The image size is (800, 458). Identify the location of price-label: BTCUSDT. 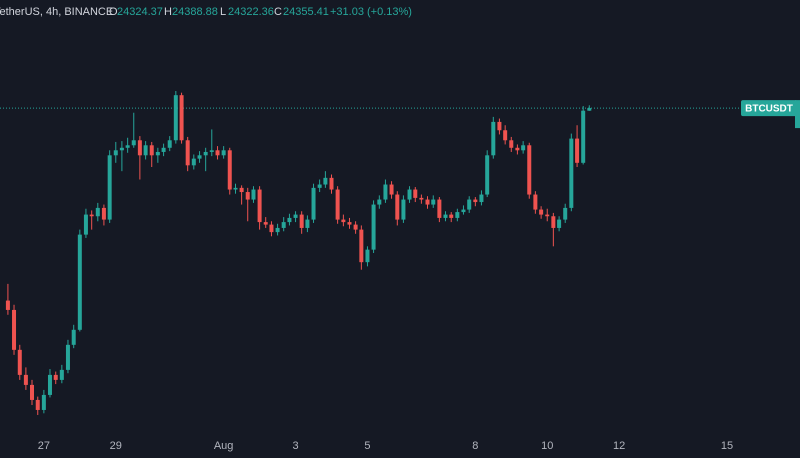
(769, 109).